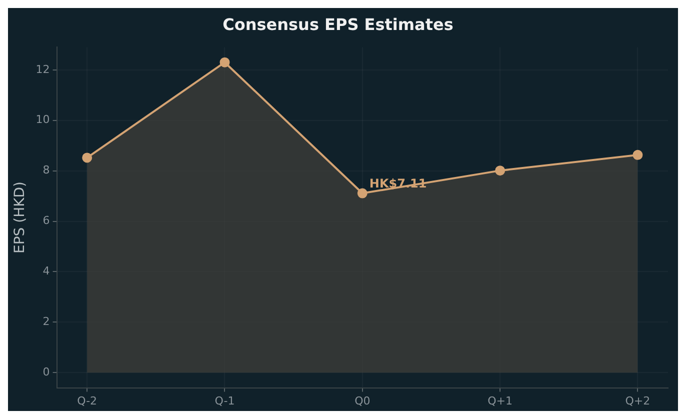  What do you see at coordinates (46, 321) in the screenshot?
I see `y-tick-label: 2` at bounding box center [46, 321].